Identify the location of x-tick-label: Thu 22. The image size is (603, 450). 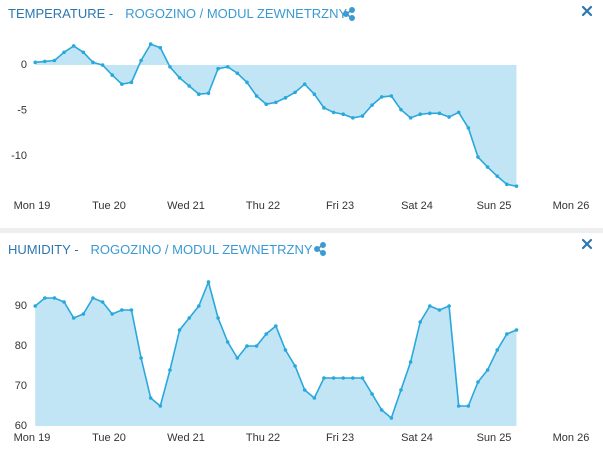
(263, 206).